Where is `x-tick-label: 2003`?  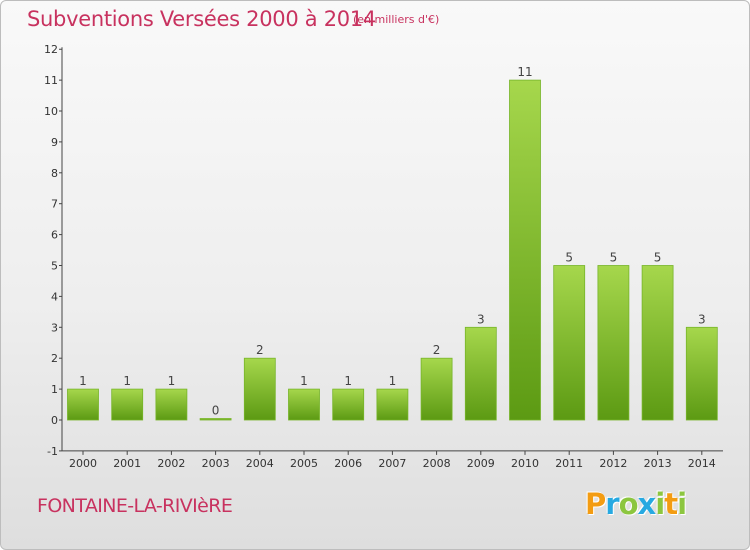 x-tick-label: 2003 is located at coordinates (216, 463).